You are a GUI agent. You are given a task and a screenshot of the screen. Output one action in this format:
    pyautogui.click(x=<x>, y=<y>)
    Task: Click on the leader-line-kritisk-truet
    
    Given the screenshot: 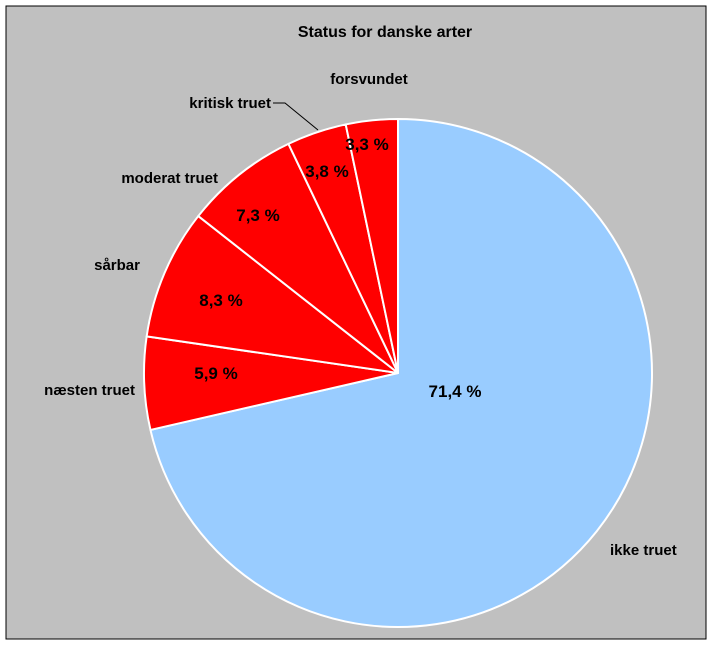 What is the action you would take?
    pyautogui.click(x=296, y=116)
    